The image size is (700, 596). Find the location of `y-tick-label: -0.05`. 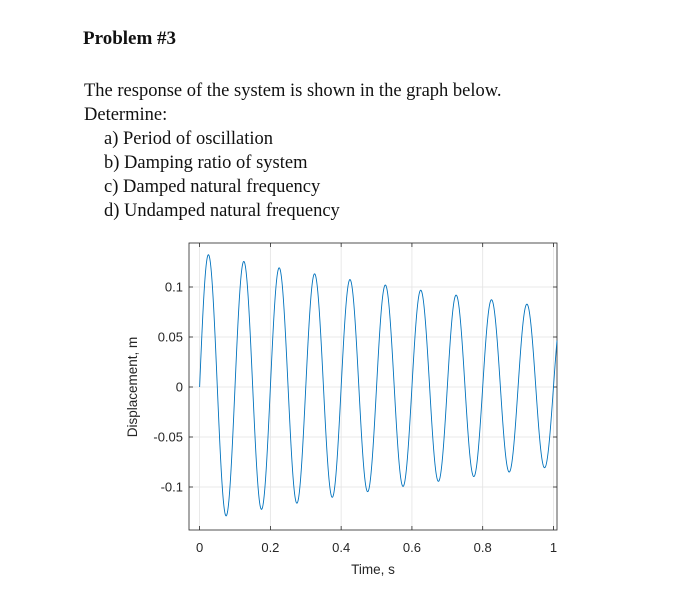

y-tick-label: -0.05 is located at coordinates (168, 437).